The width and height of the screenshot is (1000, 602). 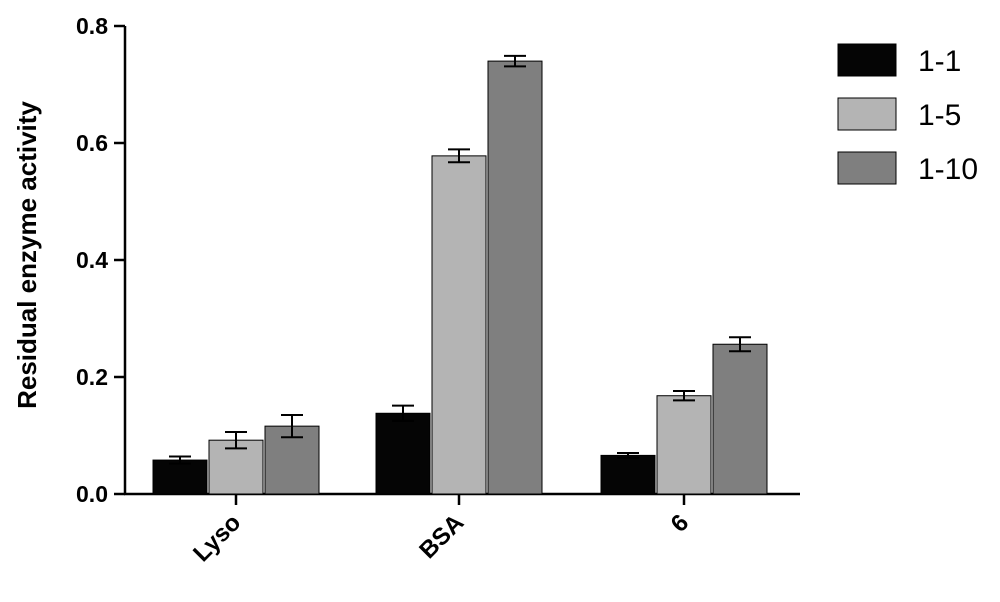 I want to click on y-ticks: 0.0 0.2 0.4 0.6 0.8, so click(x=100, y=260).